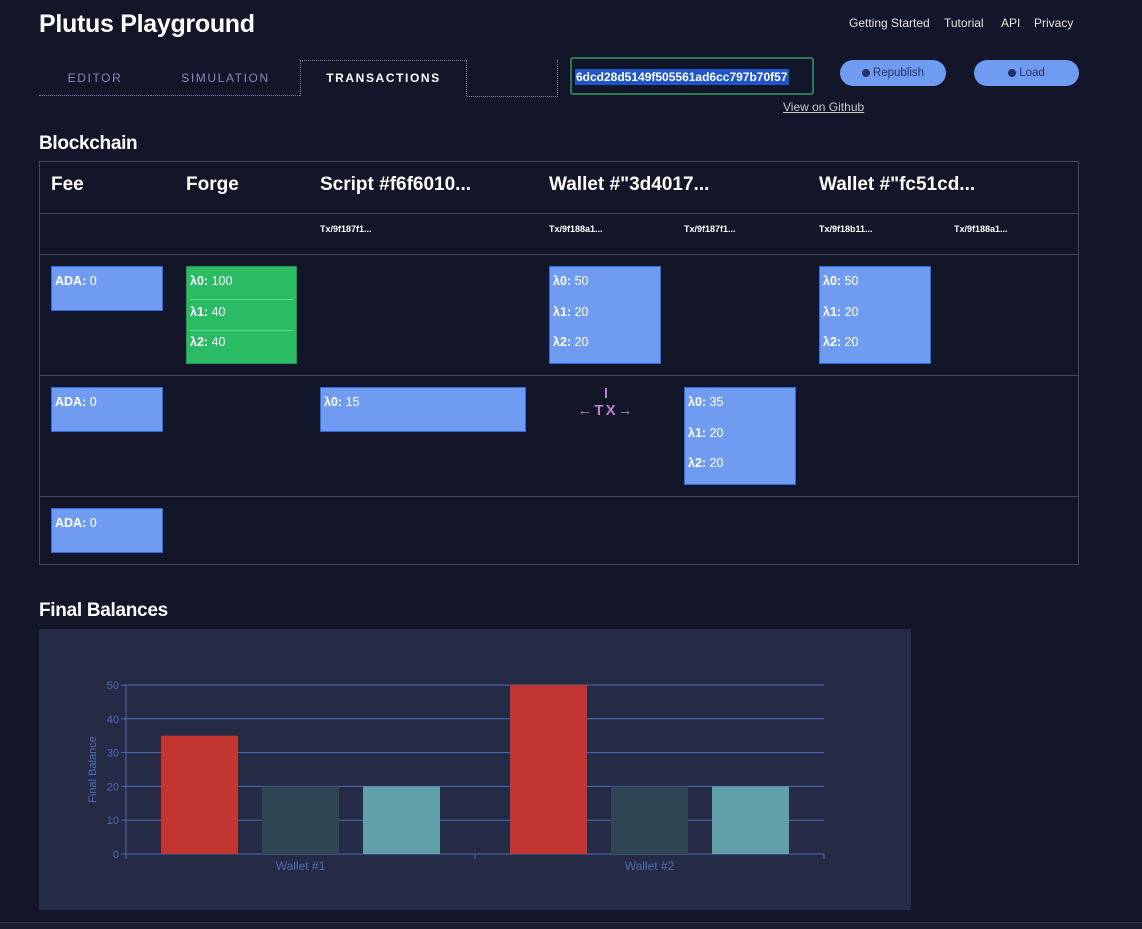 This screenshot has width=1142, height=929. Describe the element at coordinates (750, 820) in the screenshot. I see `bar-λ2-2` at that location.